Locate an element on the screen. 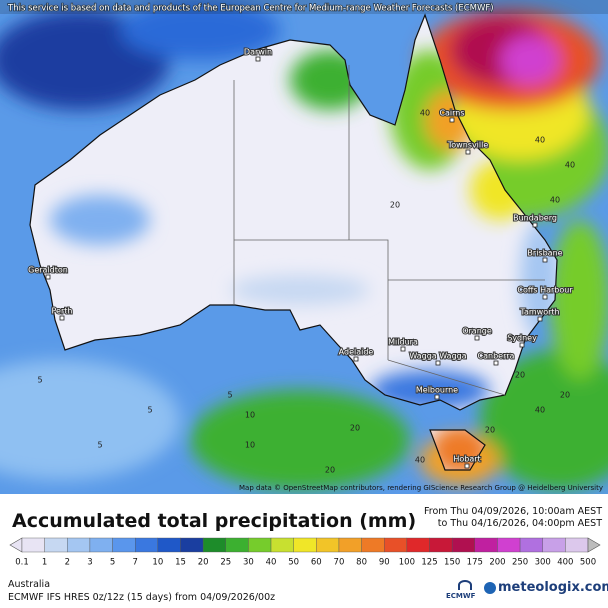 The image size is (608, 608). legend-label: 50 is located at coordinates (293, 563).